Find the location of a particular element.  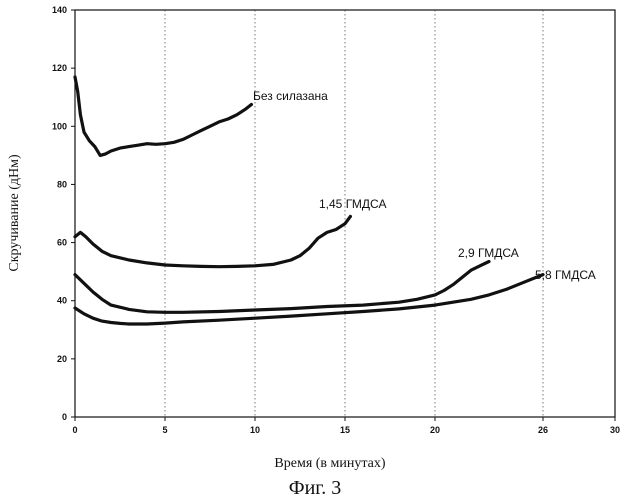

series-2-9-gmdsa is located at coordinates (282, 286).